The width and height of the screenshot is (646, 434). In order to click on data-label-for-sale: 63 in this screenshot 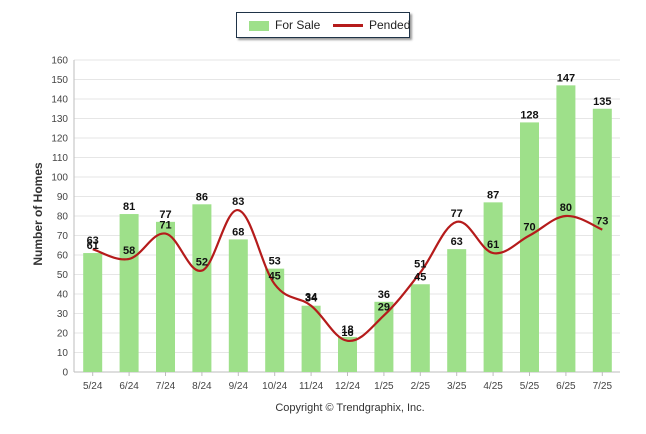, I will do `click(457, 242)`.